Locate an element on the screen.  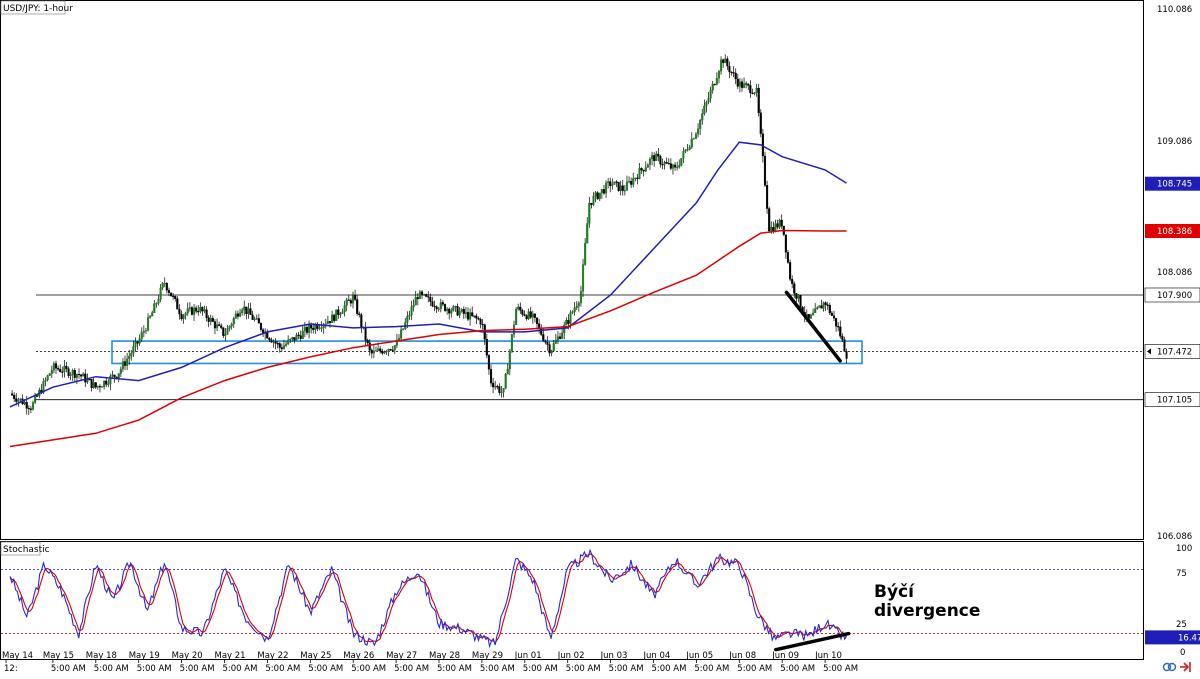
x-date-label: May 26 is located at coordinates (358, 656).